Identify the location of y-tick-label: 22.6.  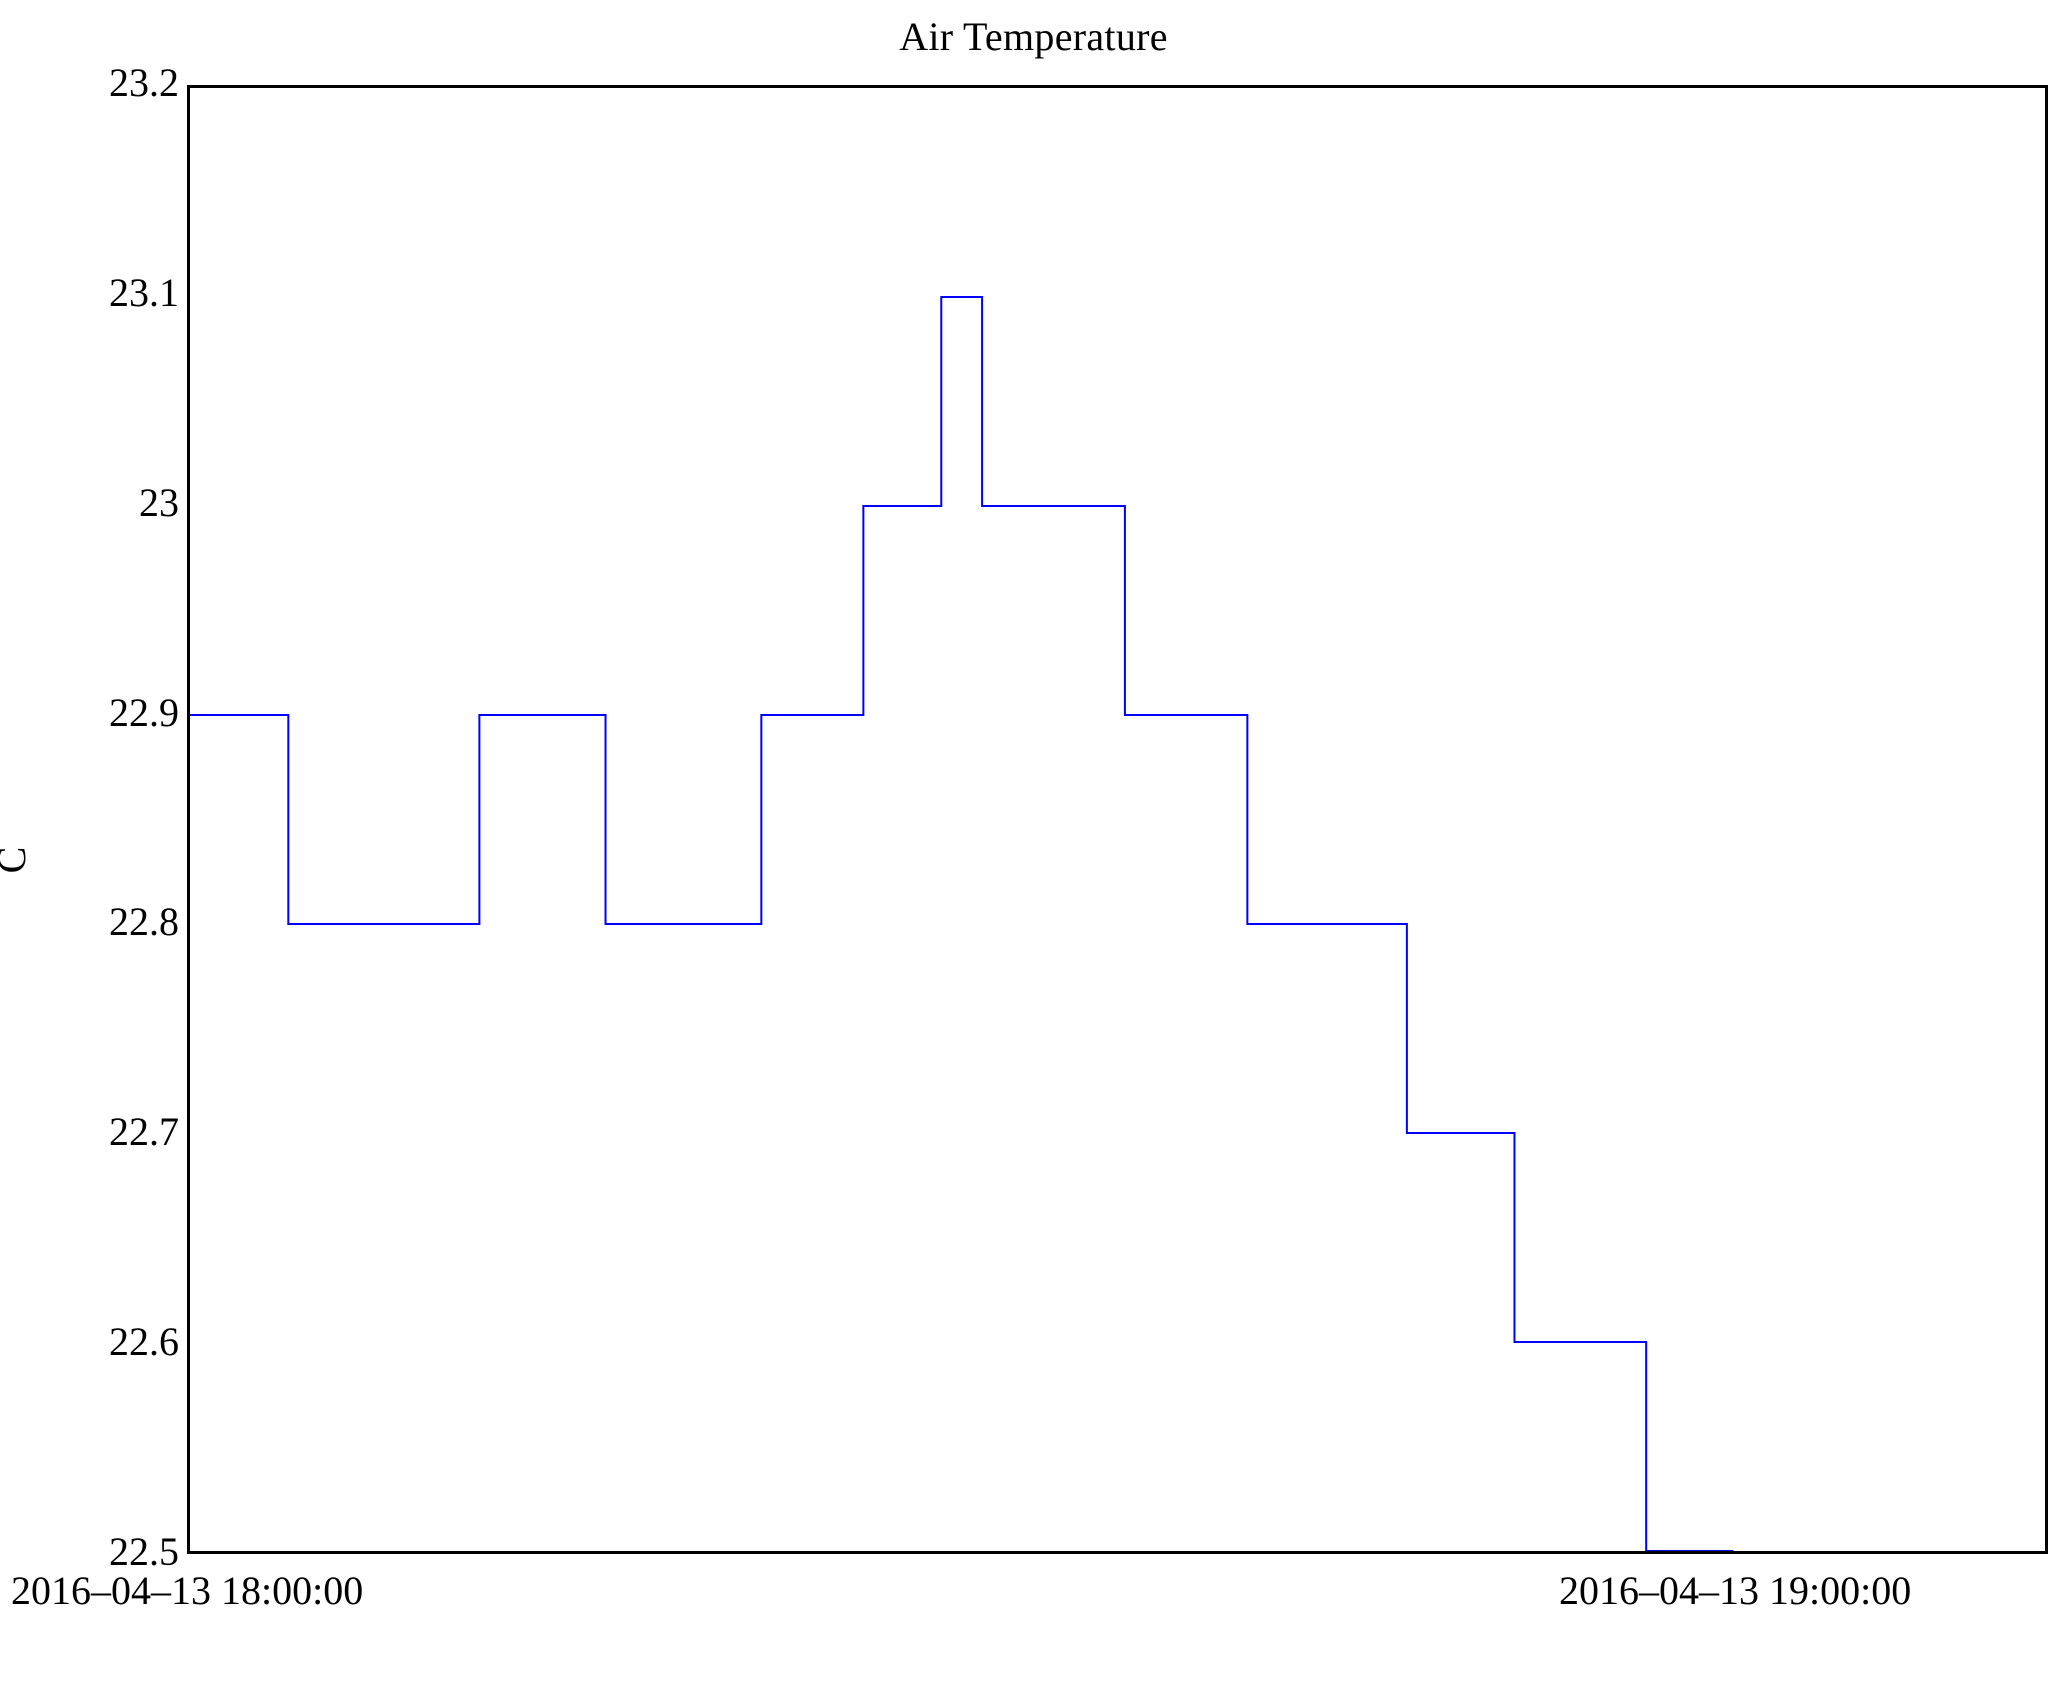
(144, 1342).